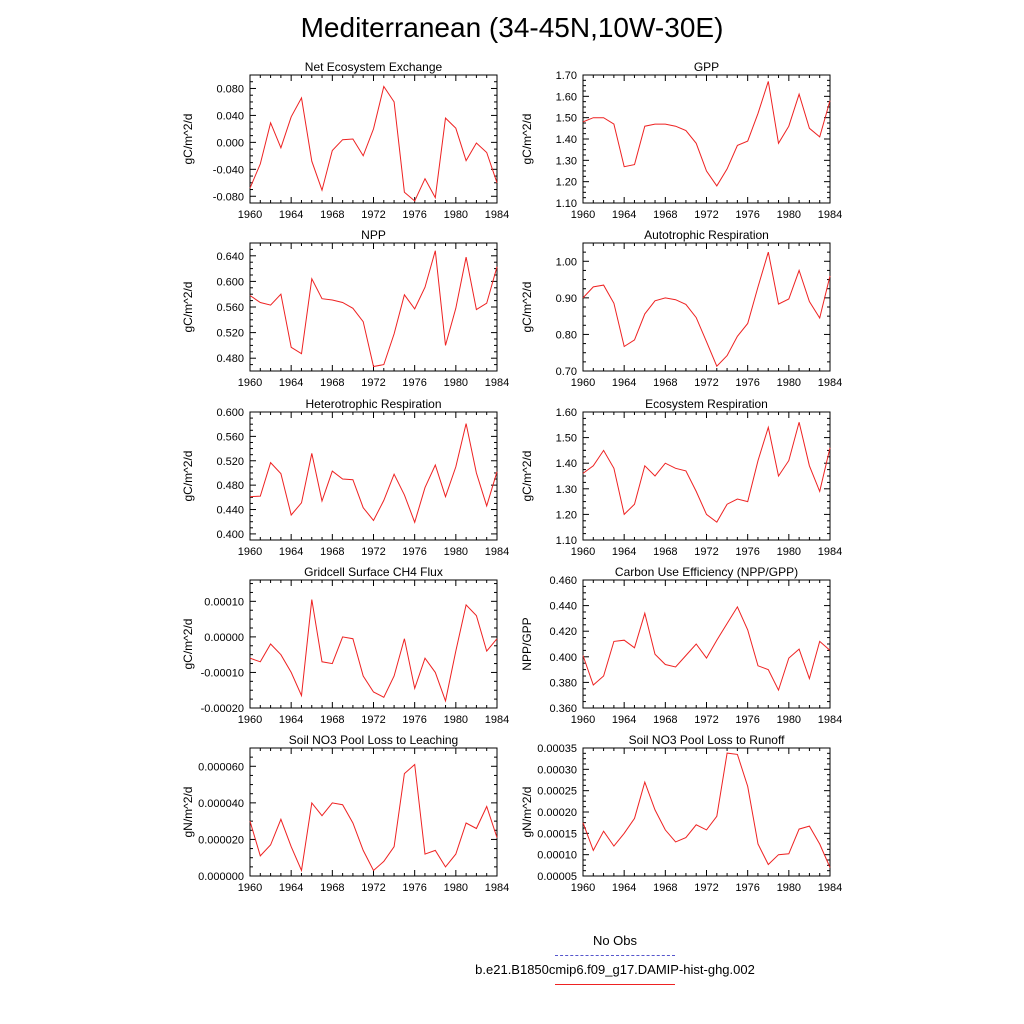 The image size is (1024, 1024). Describe the element at coordinates (557, 813) in the screenshot. I see `y-tick-label: 0.00020` at that location.